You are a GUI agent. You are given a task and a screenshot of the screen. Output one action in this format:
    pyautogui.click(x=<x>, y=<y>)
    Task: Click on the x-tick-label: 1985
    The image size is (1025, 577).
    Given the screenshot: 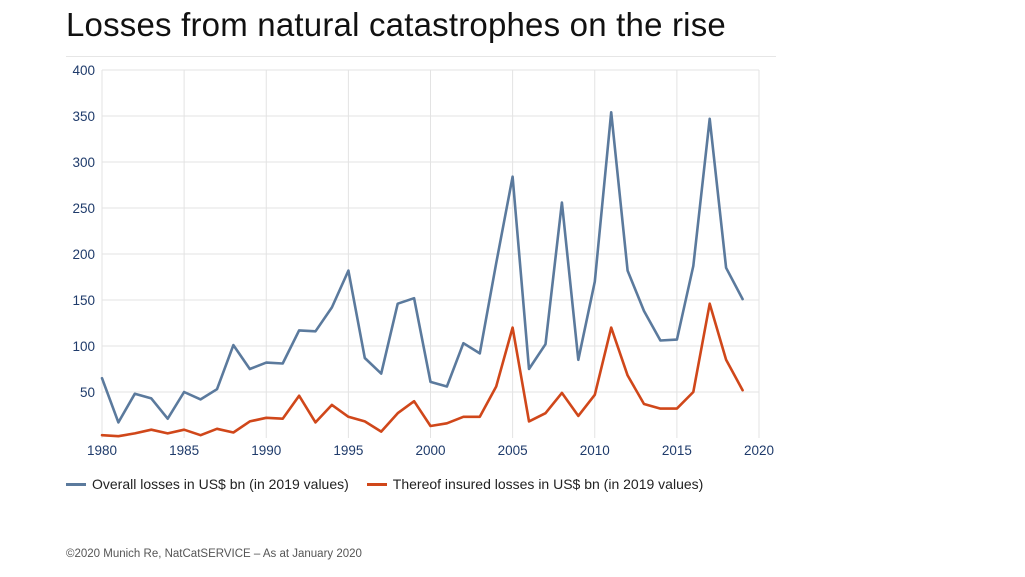 What is the action you would take?
    pyautogui.click(x=184, y=450)
    